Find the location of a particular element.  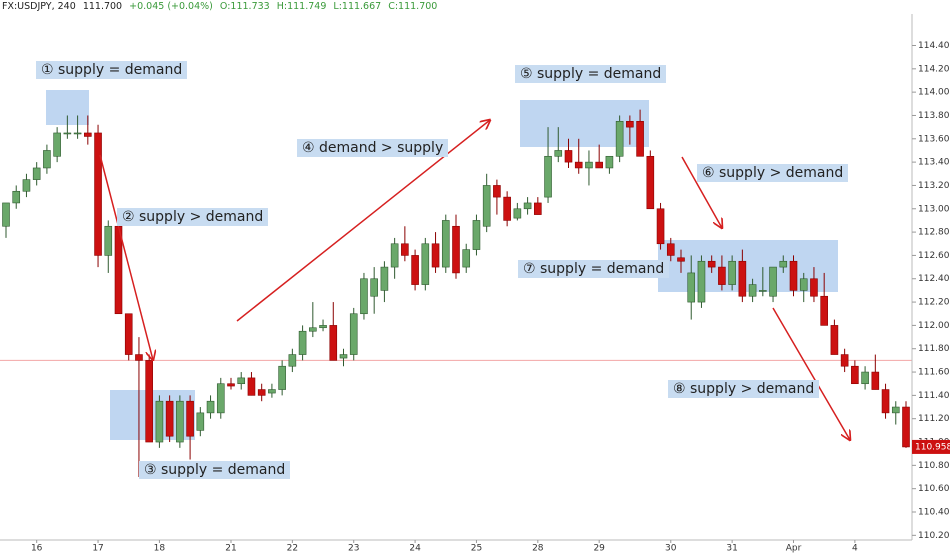

y-tick-label: 112.600 is located at coordinates (934, 256).